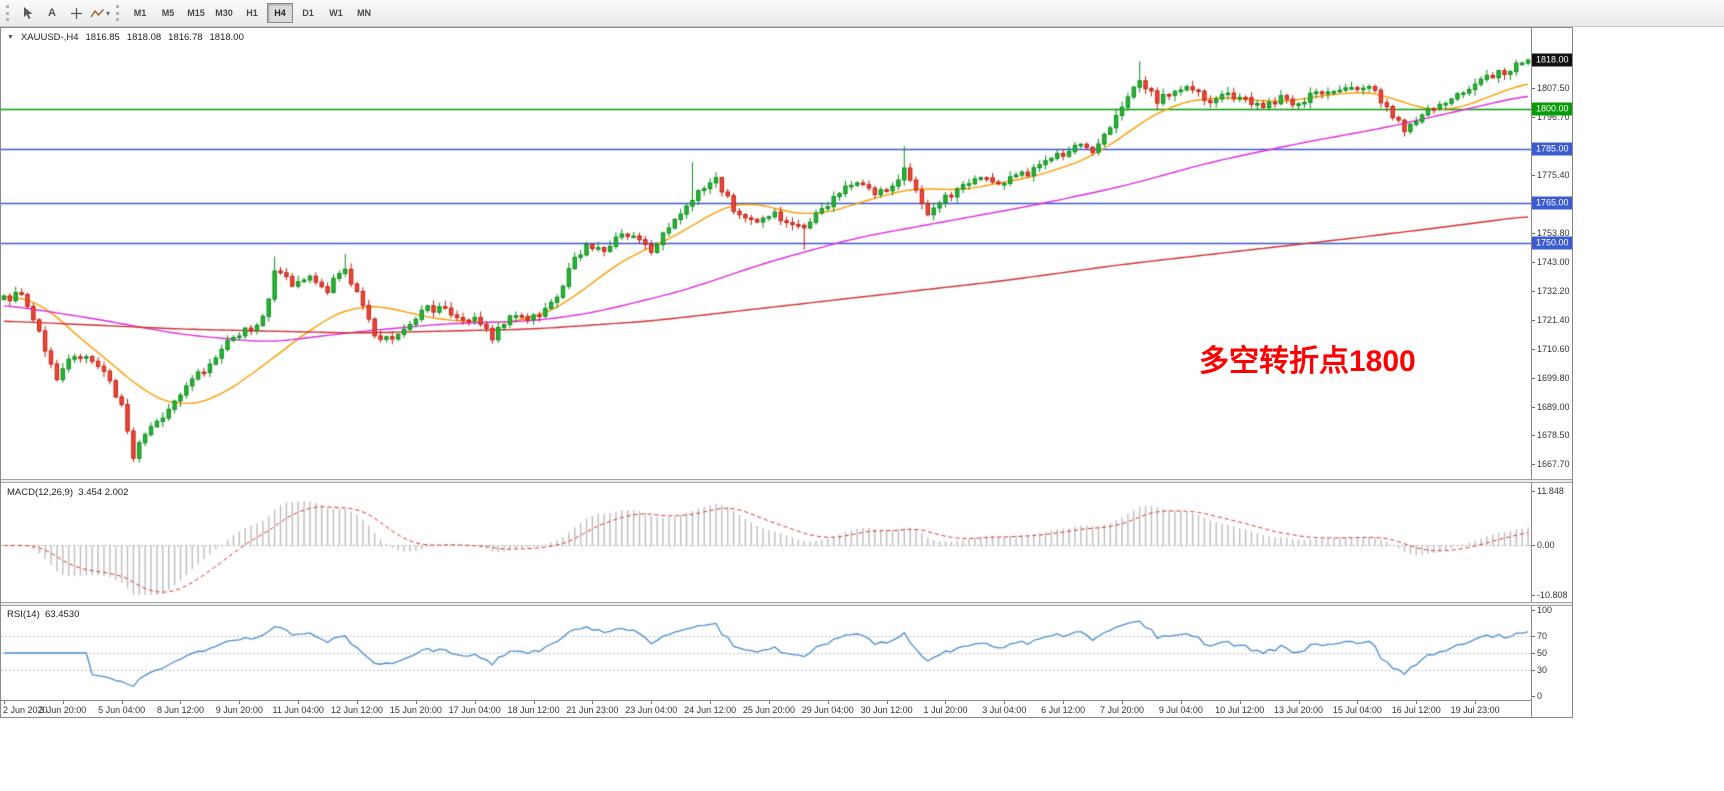  I want to click on cursor-tool-button, so click(28, 13).